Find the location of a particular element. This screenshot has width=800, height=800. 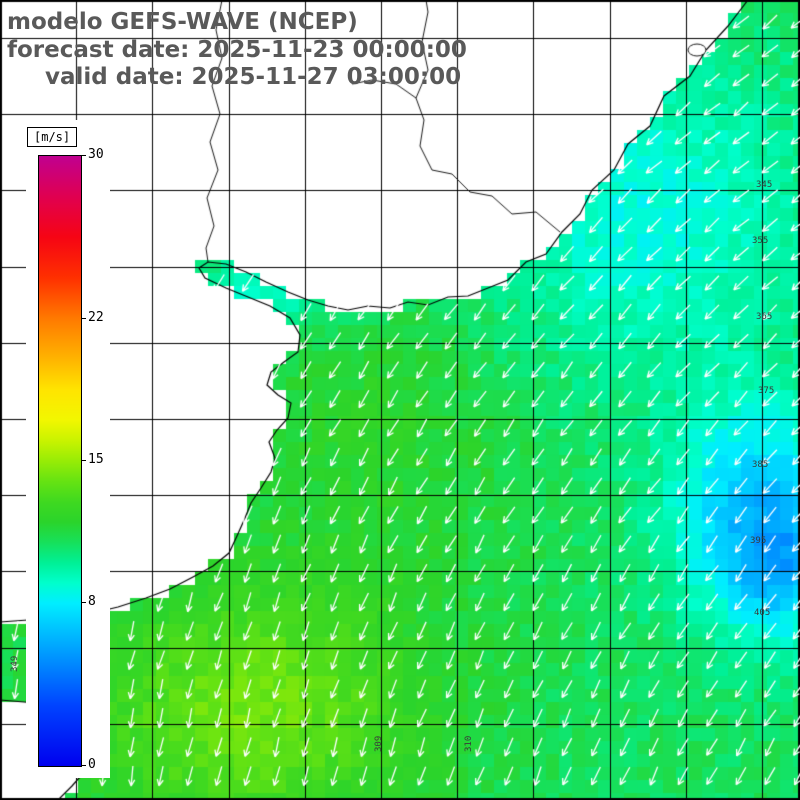

contour-label: 309 is located at coordinates (379, 743).